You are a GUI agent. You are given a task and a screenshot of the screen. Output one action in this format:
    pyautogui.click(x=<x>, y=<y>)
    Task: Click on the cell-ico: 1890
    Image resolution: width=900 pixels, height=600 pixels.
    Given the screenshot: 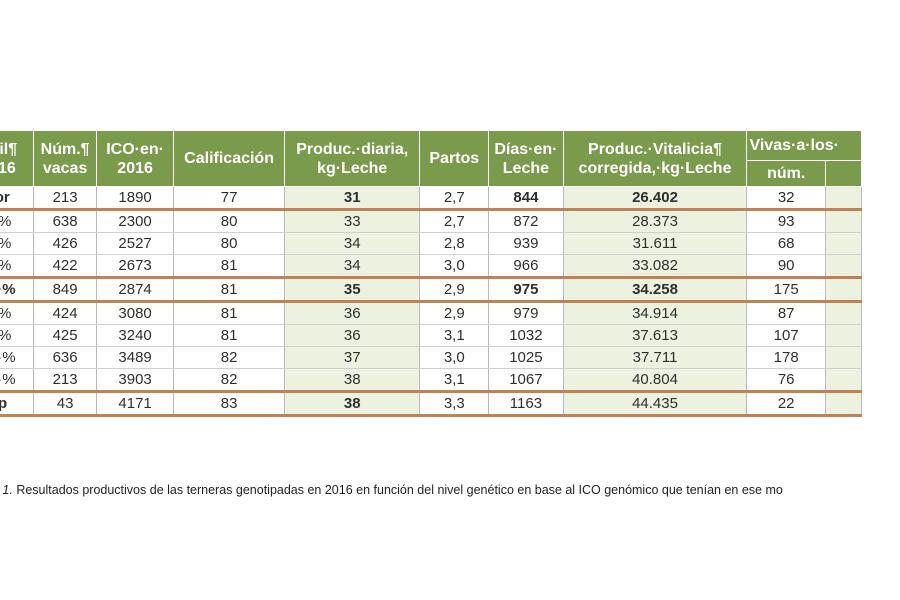 What is the action you would take?
    pyautogui.click(x=135, y=198)
    